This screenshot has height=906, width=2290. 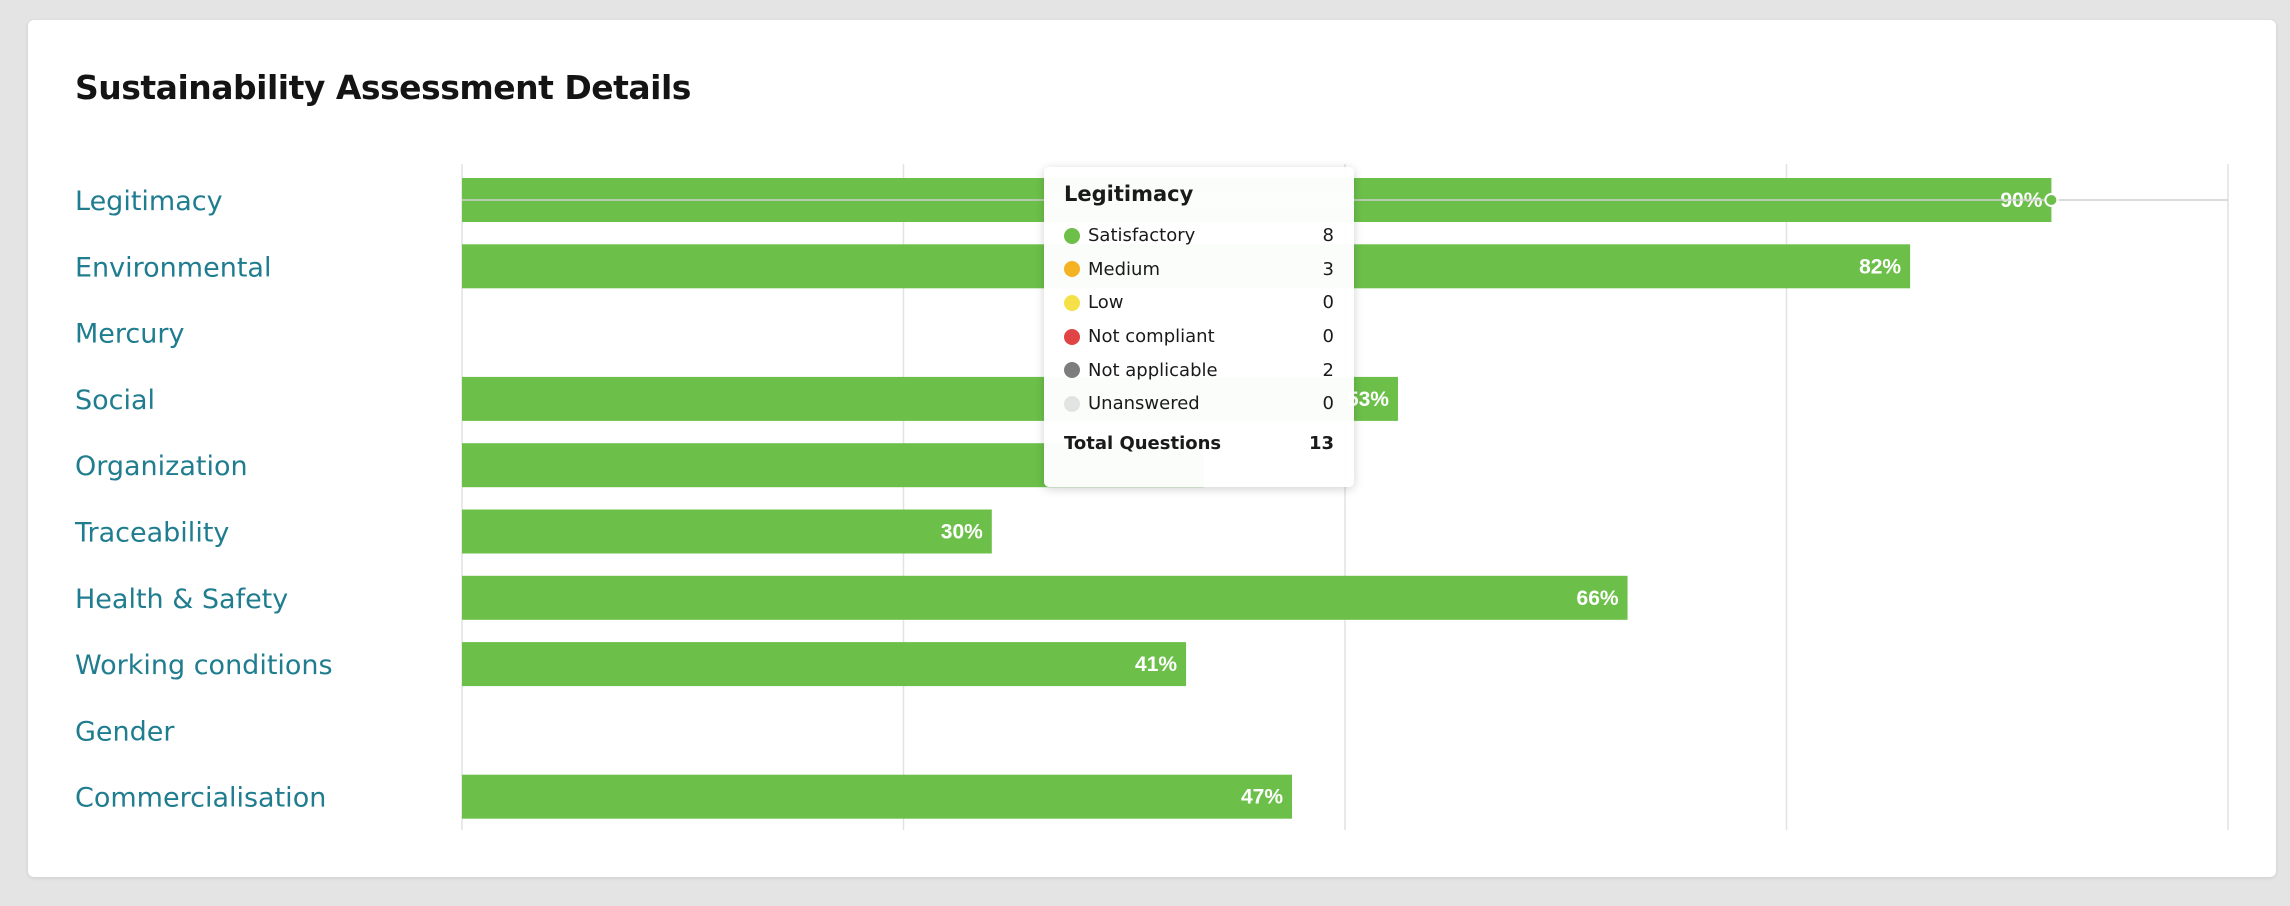 I want to click on tooltip-row: Unanswered 0, so click(x=1199, y=404).